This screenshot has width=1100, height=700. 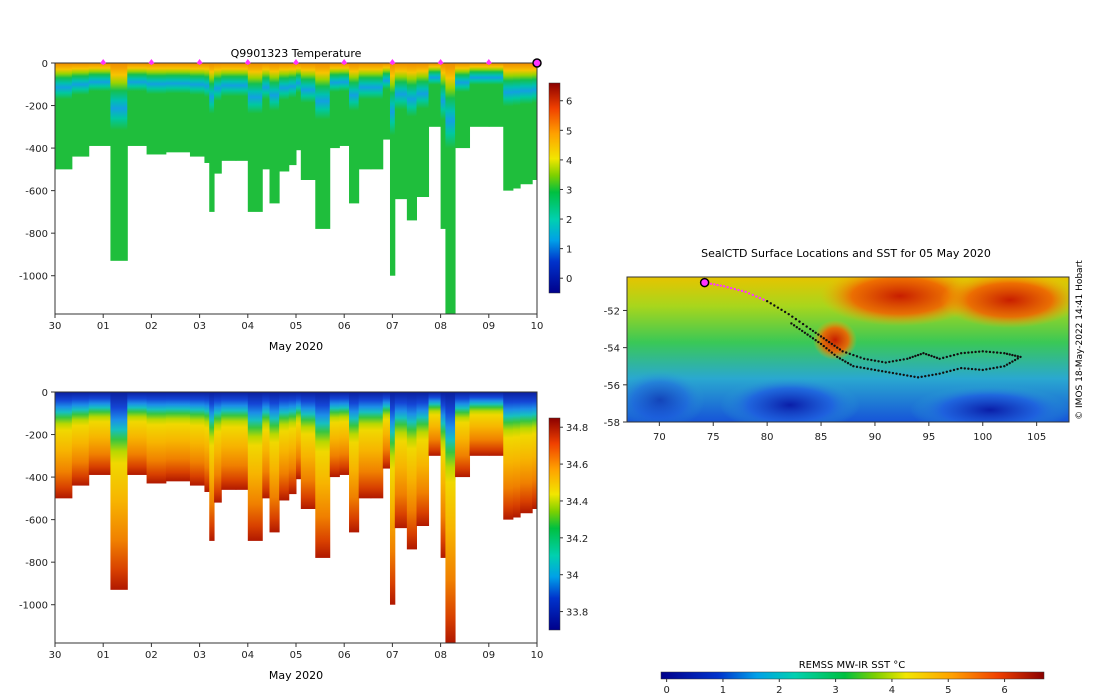 What do you see at coordinates (862, 330) in the screenshot?
I see `seal-track` at bounding box center [862, 330].